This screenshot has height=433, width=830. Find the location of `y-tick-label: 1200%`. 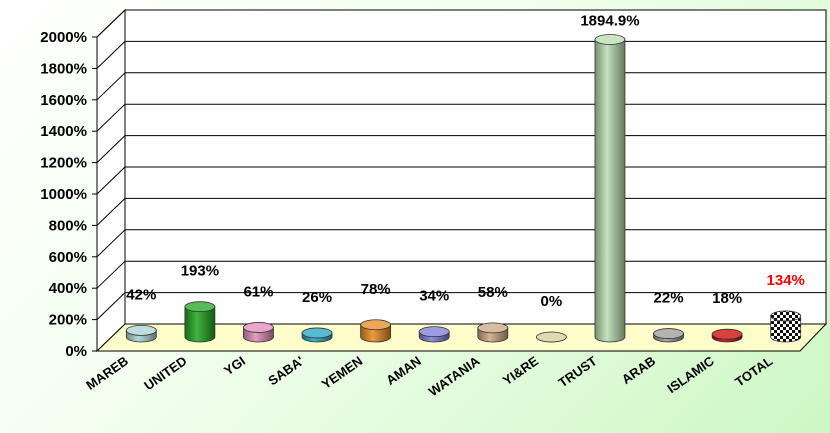

y-tick-label: 1200% is located at coordinates (63, 163).